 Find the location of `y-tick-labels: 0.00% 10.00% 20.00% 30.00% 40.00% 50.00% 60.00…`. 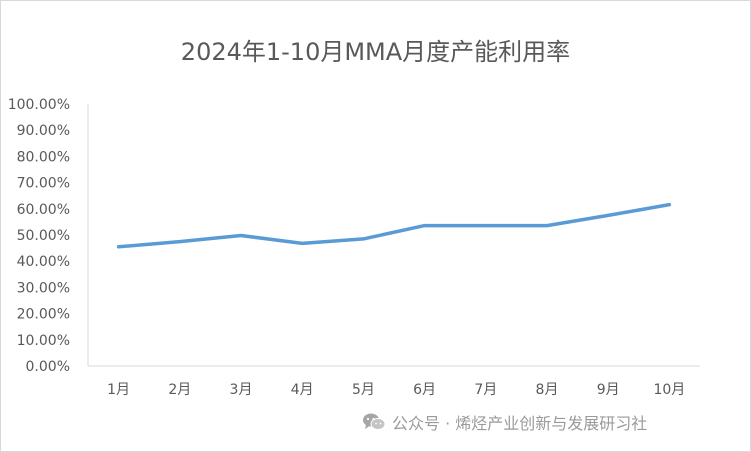

y-tick-labels: 0.00% 10.00% 20.00% 30.00% 40.00% 50.00% 60.00… is located at coordinates (39, 236).